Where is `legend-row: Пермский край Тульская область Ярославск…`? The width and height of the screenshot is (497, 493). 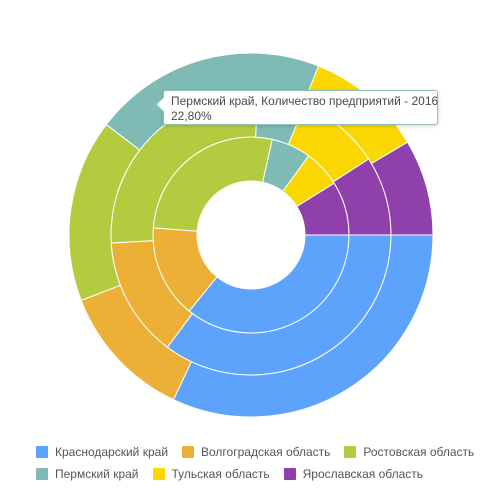 legend-row: Пермский край Тульская область Ярославск… is located at coordinates (256, 474).